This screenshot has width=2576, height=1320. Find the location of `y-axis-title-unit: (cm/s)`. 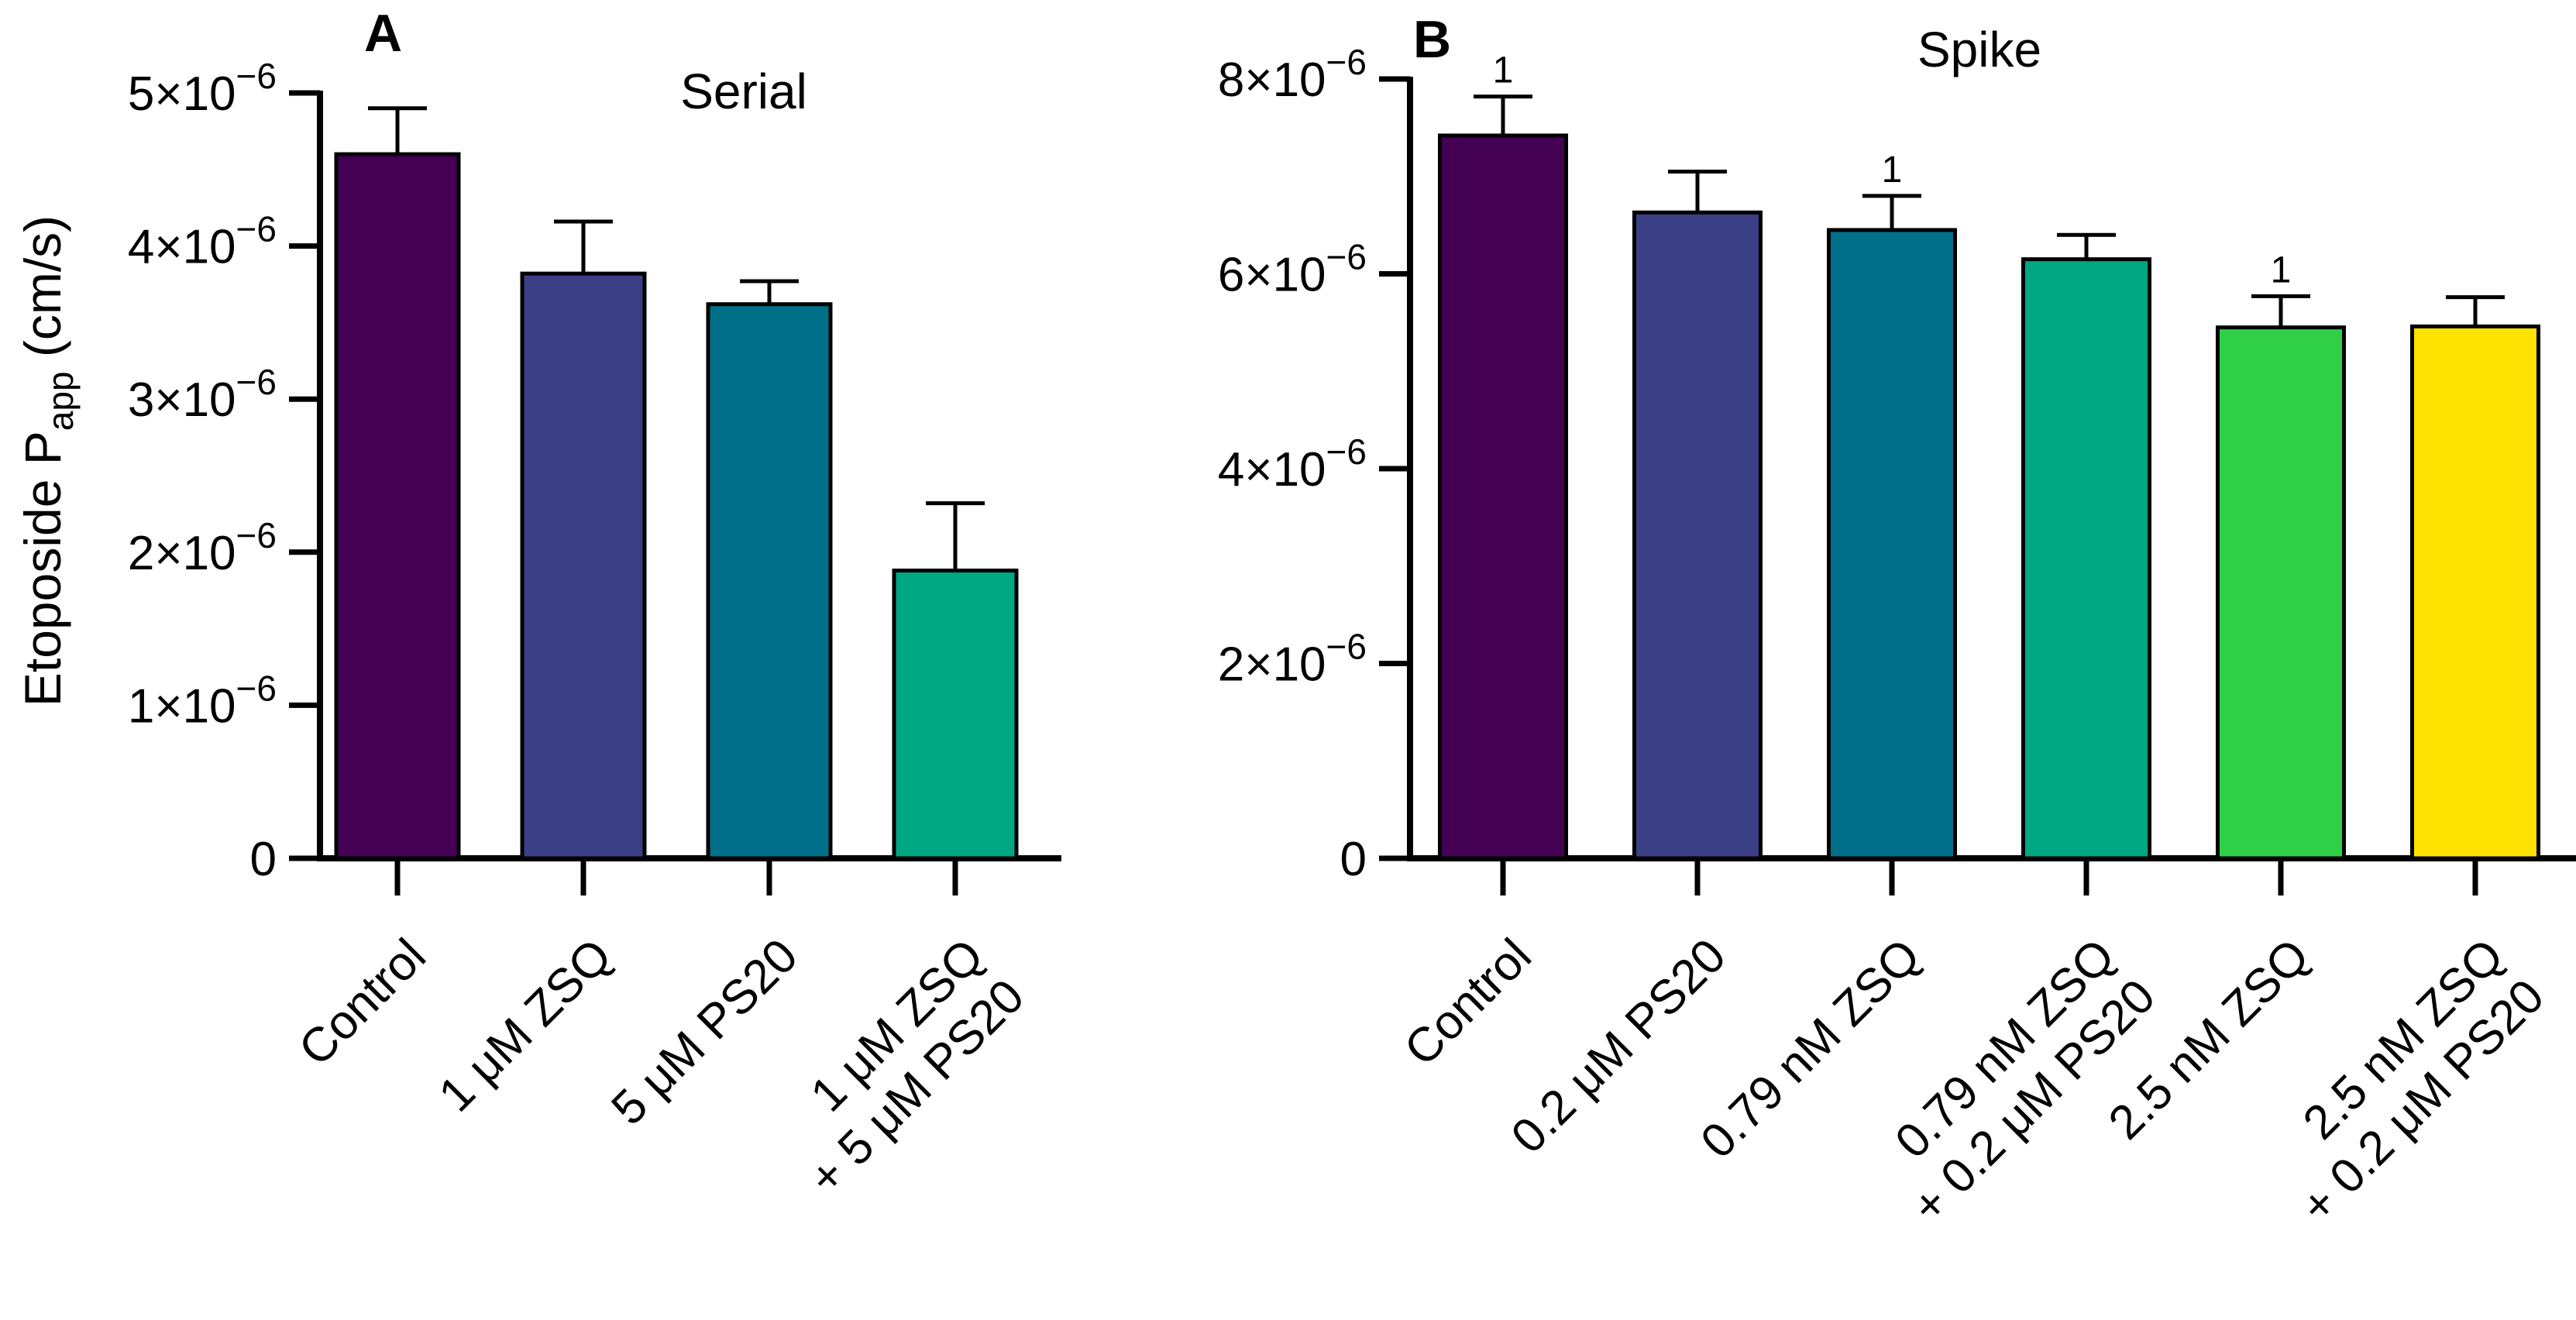

y-axis-title-unit: (cm/s) is located at coordinates (42, 293).